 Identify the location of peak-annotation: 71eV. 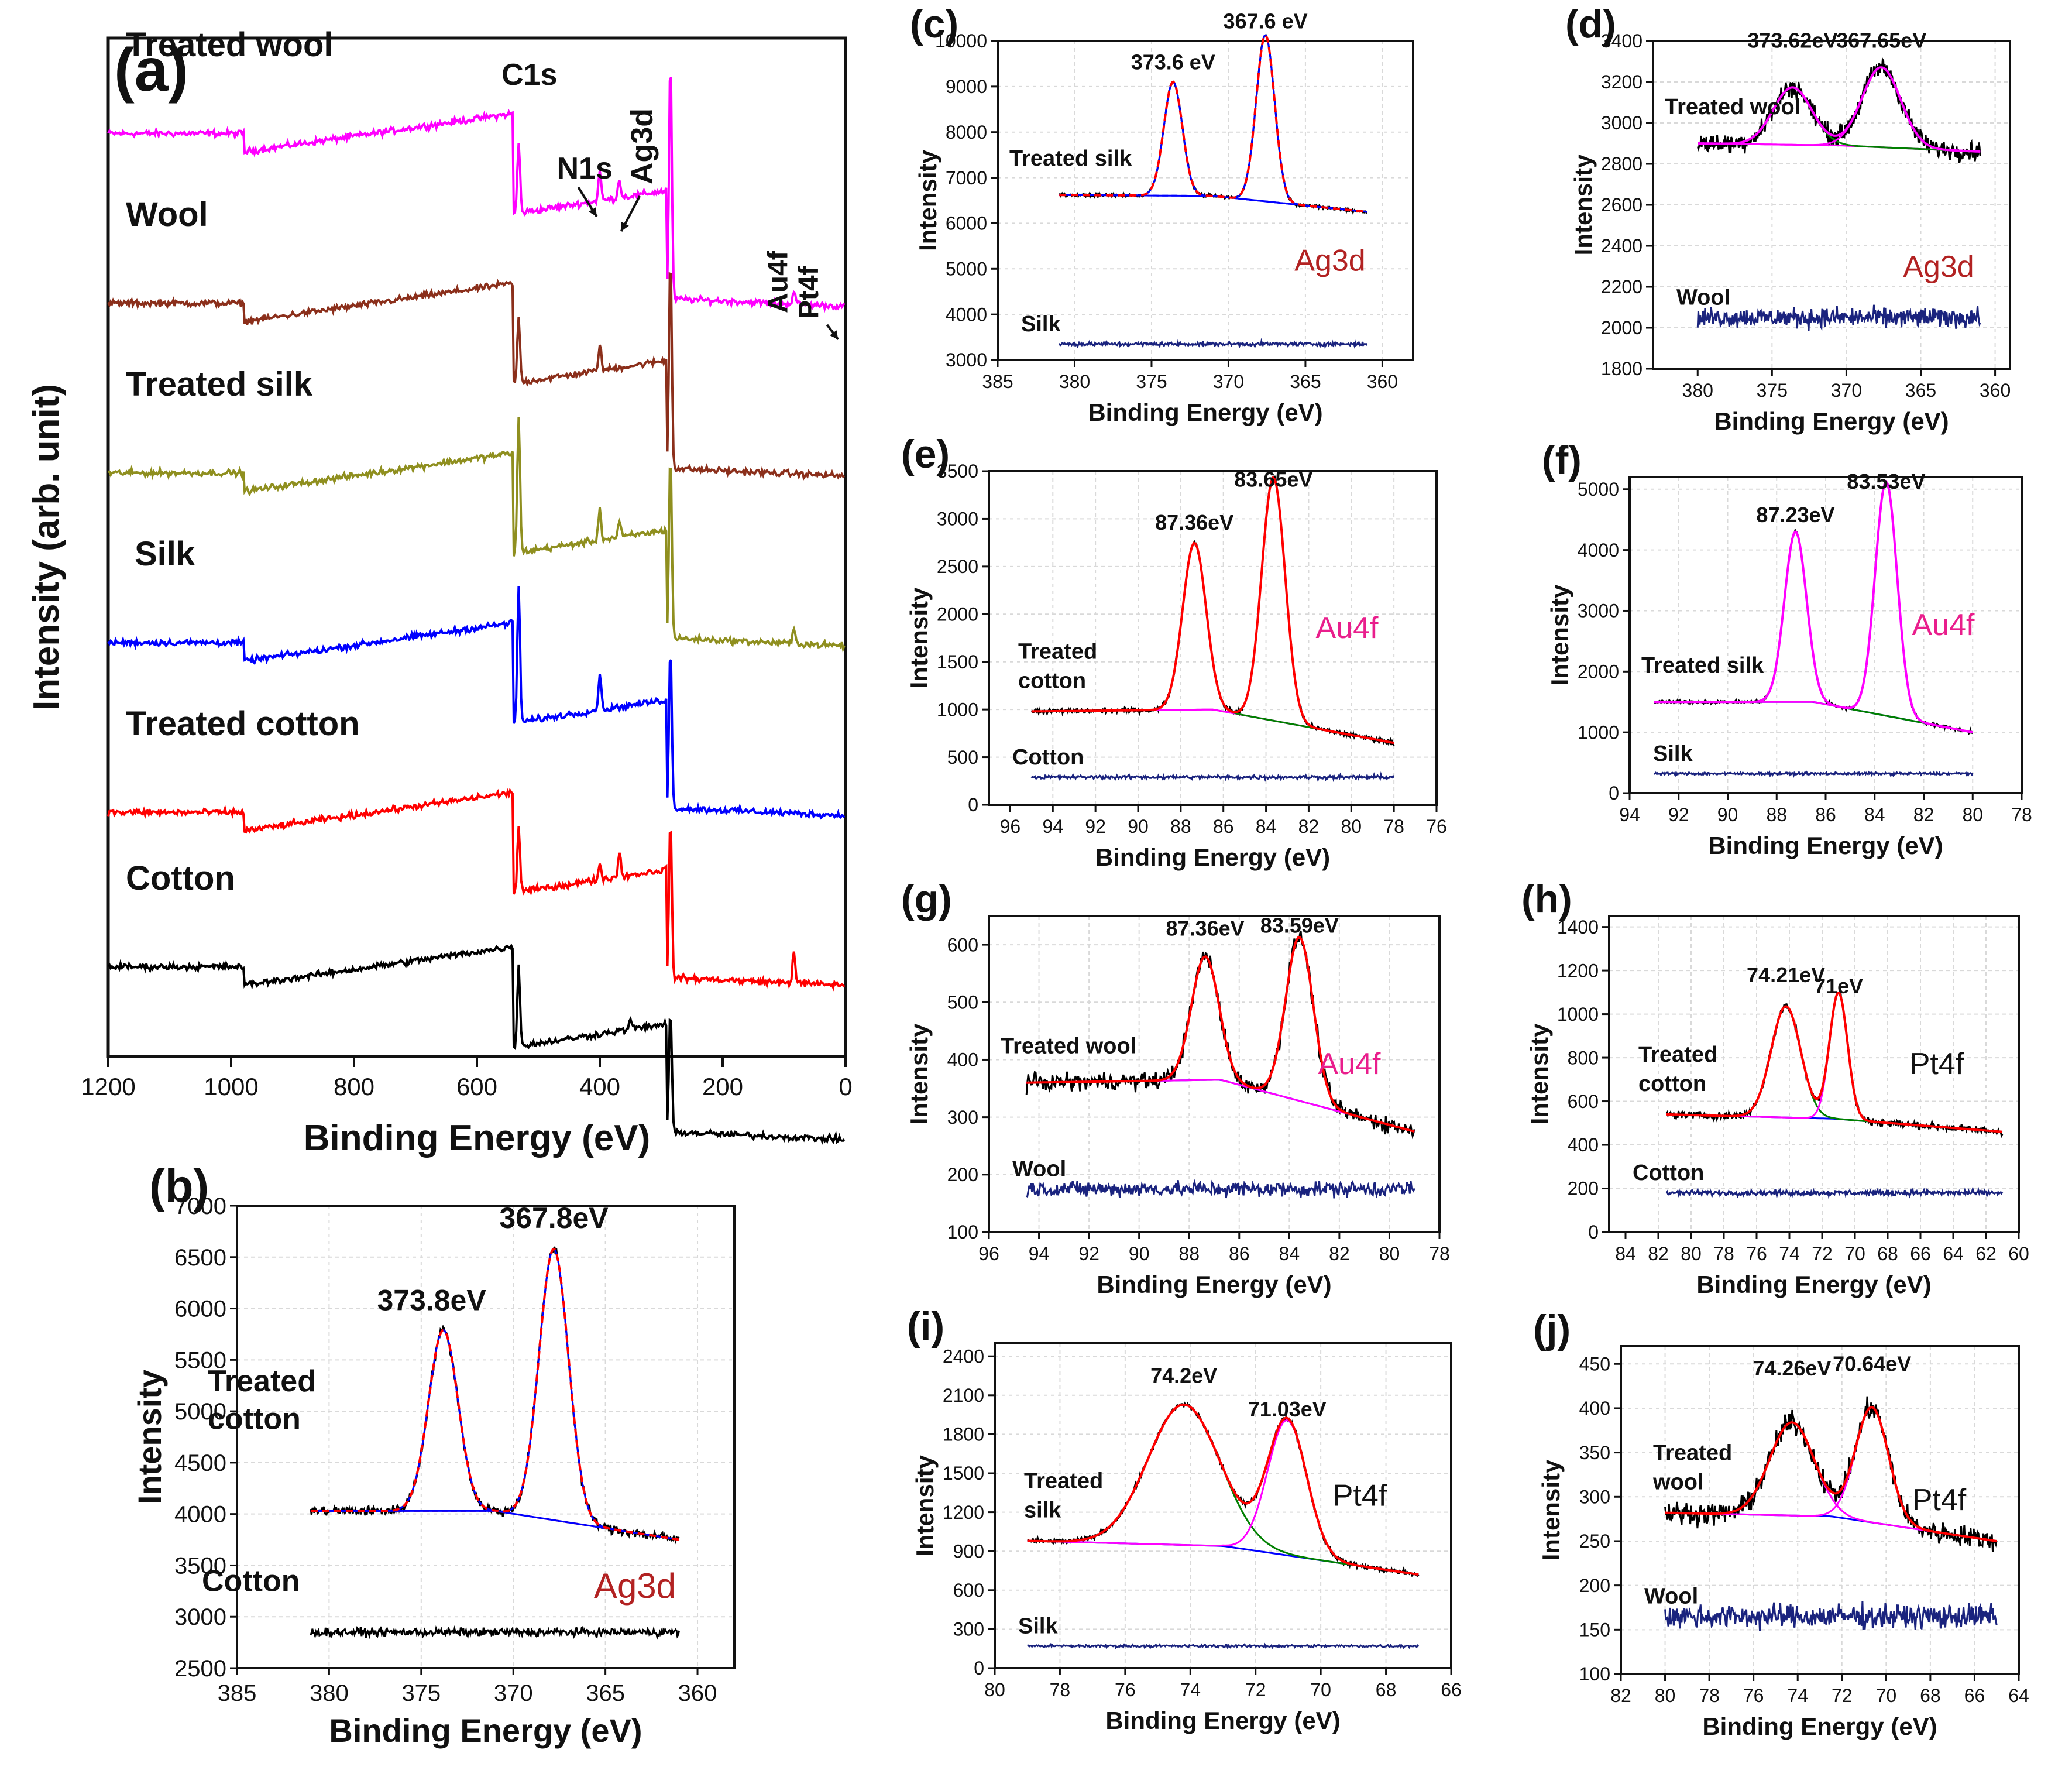
(1838, 986).